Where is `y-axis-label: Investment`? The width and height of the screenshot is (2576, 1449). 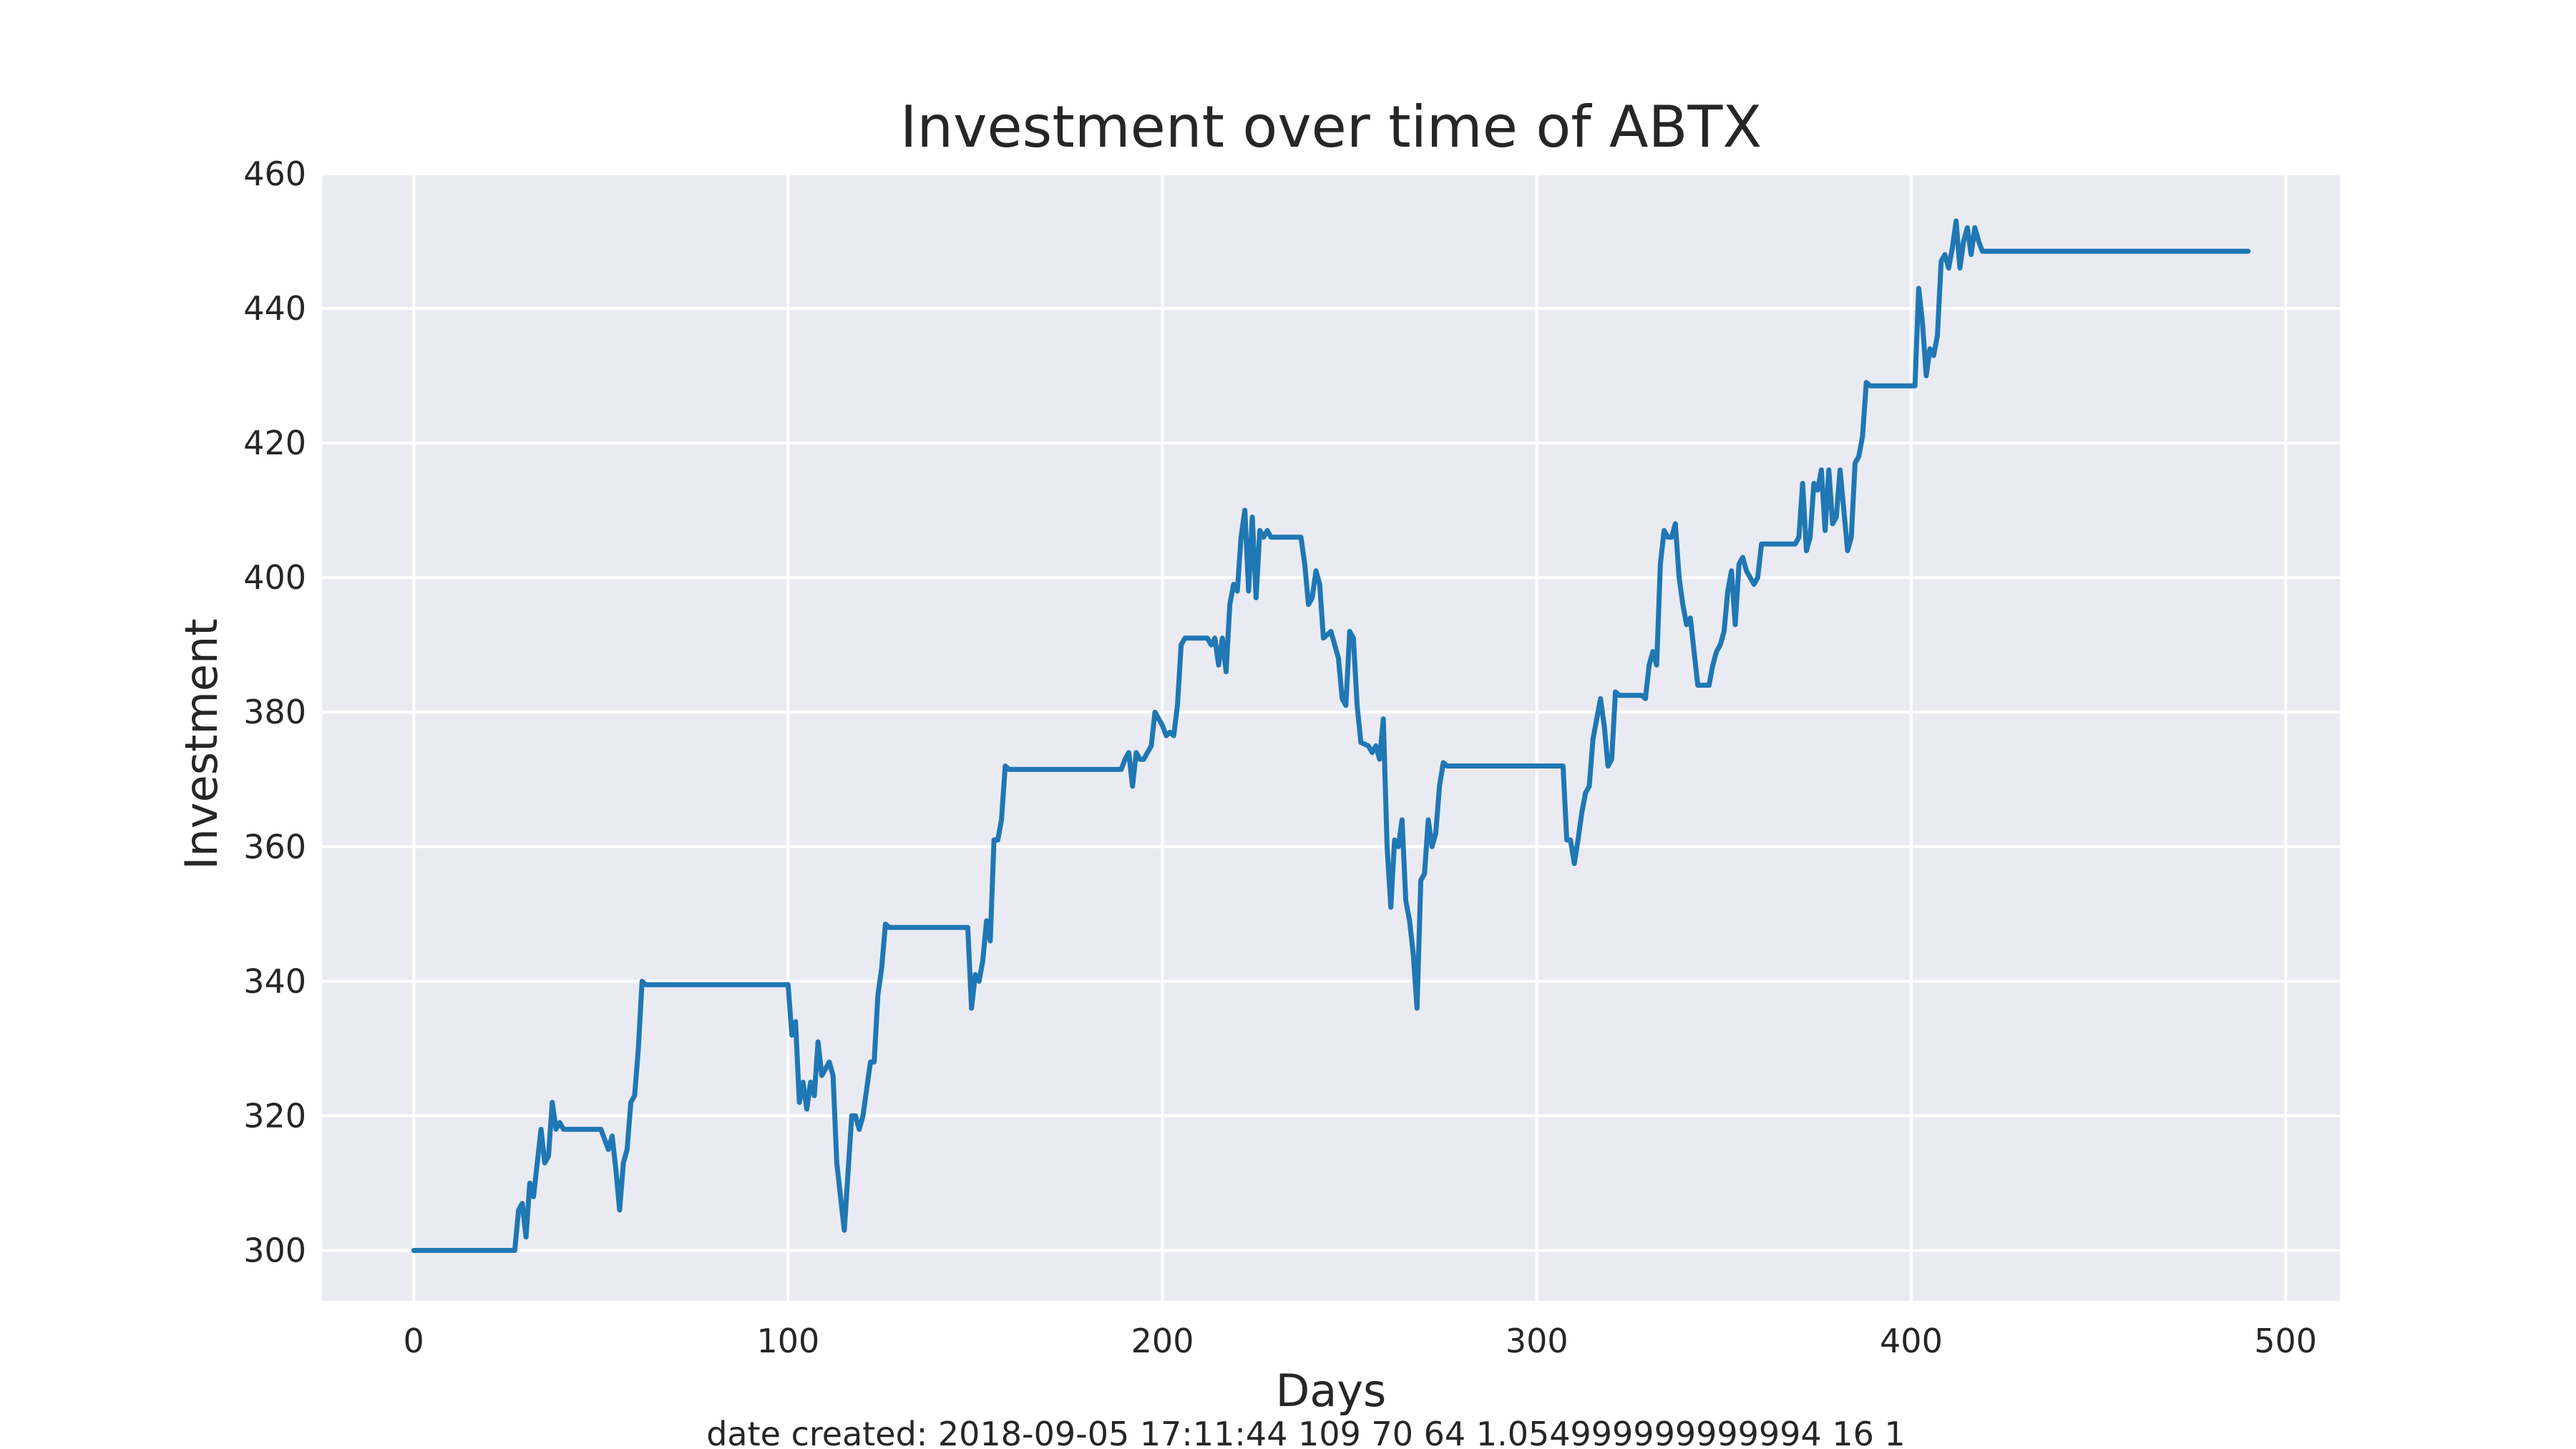 y-axis-label: Investment is located at coordinates (201, 743).